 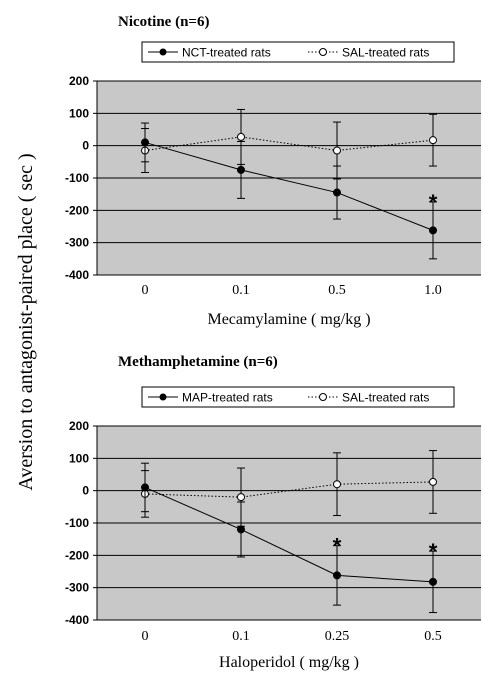 I want to click on x-axis-label: Mecamylamine ( mg/kg ), so click(x=288, y=319).